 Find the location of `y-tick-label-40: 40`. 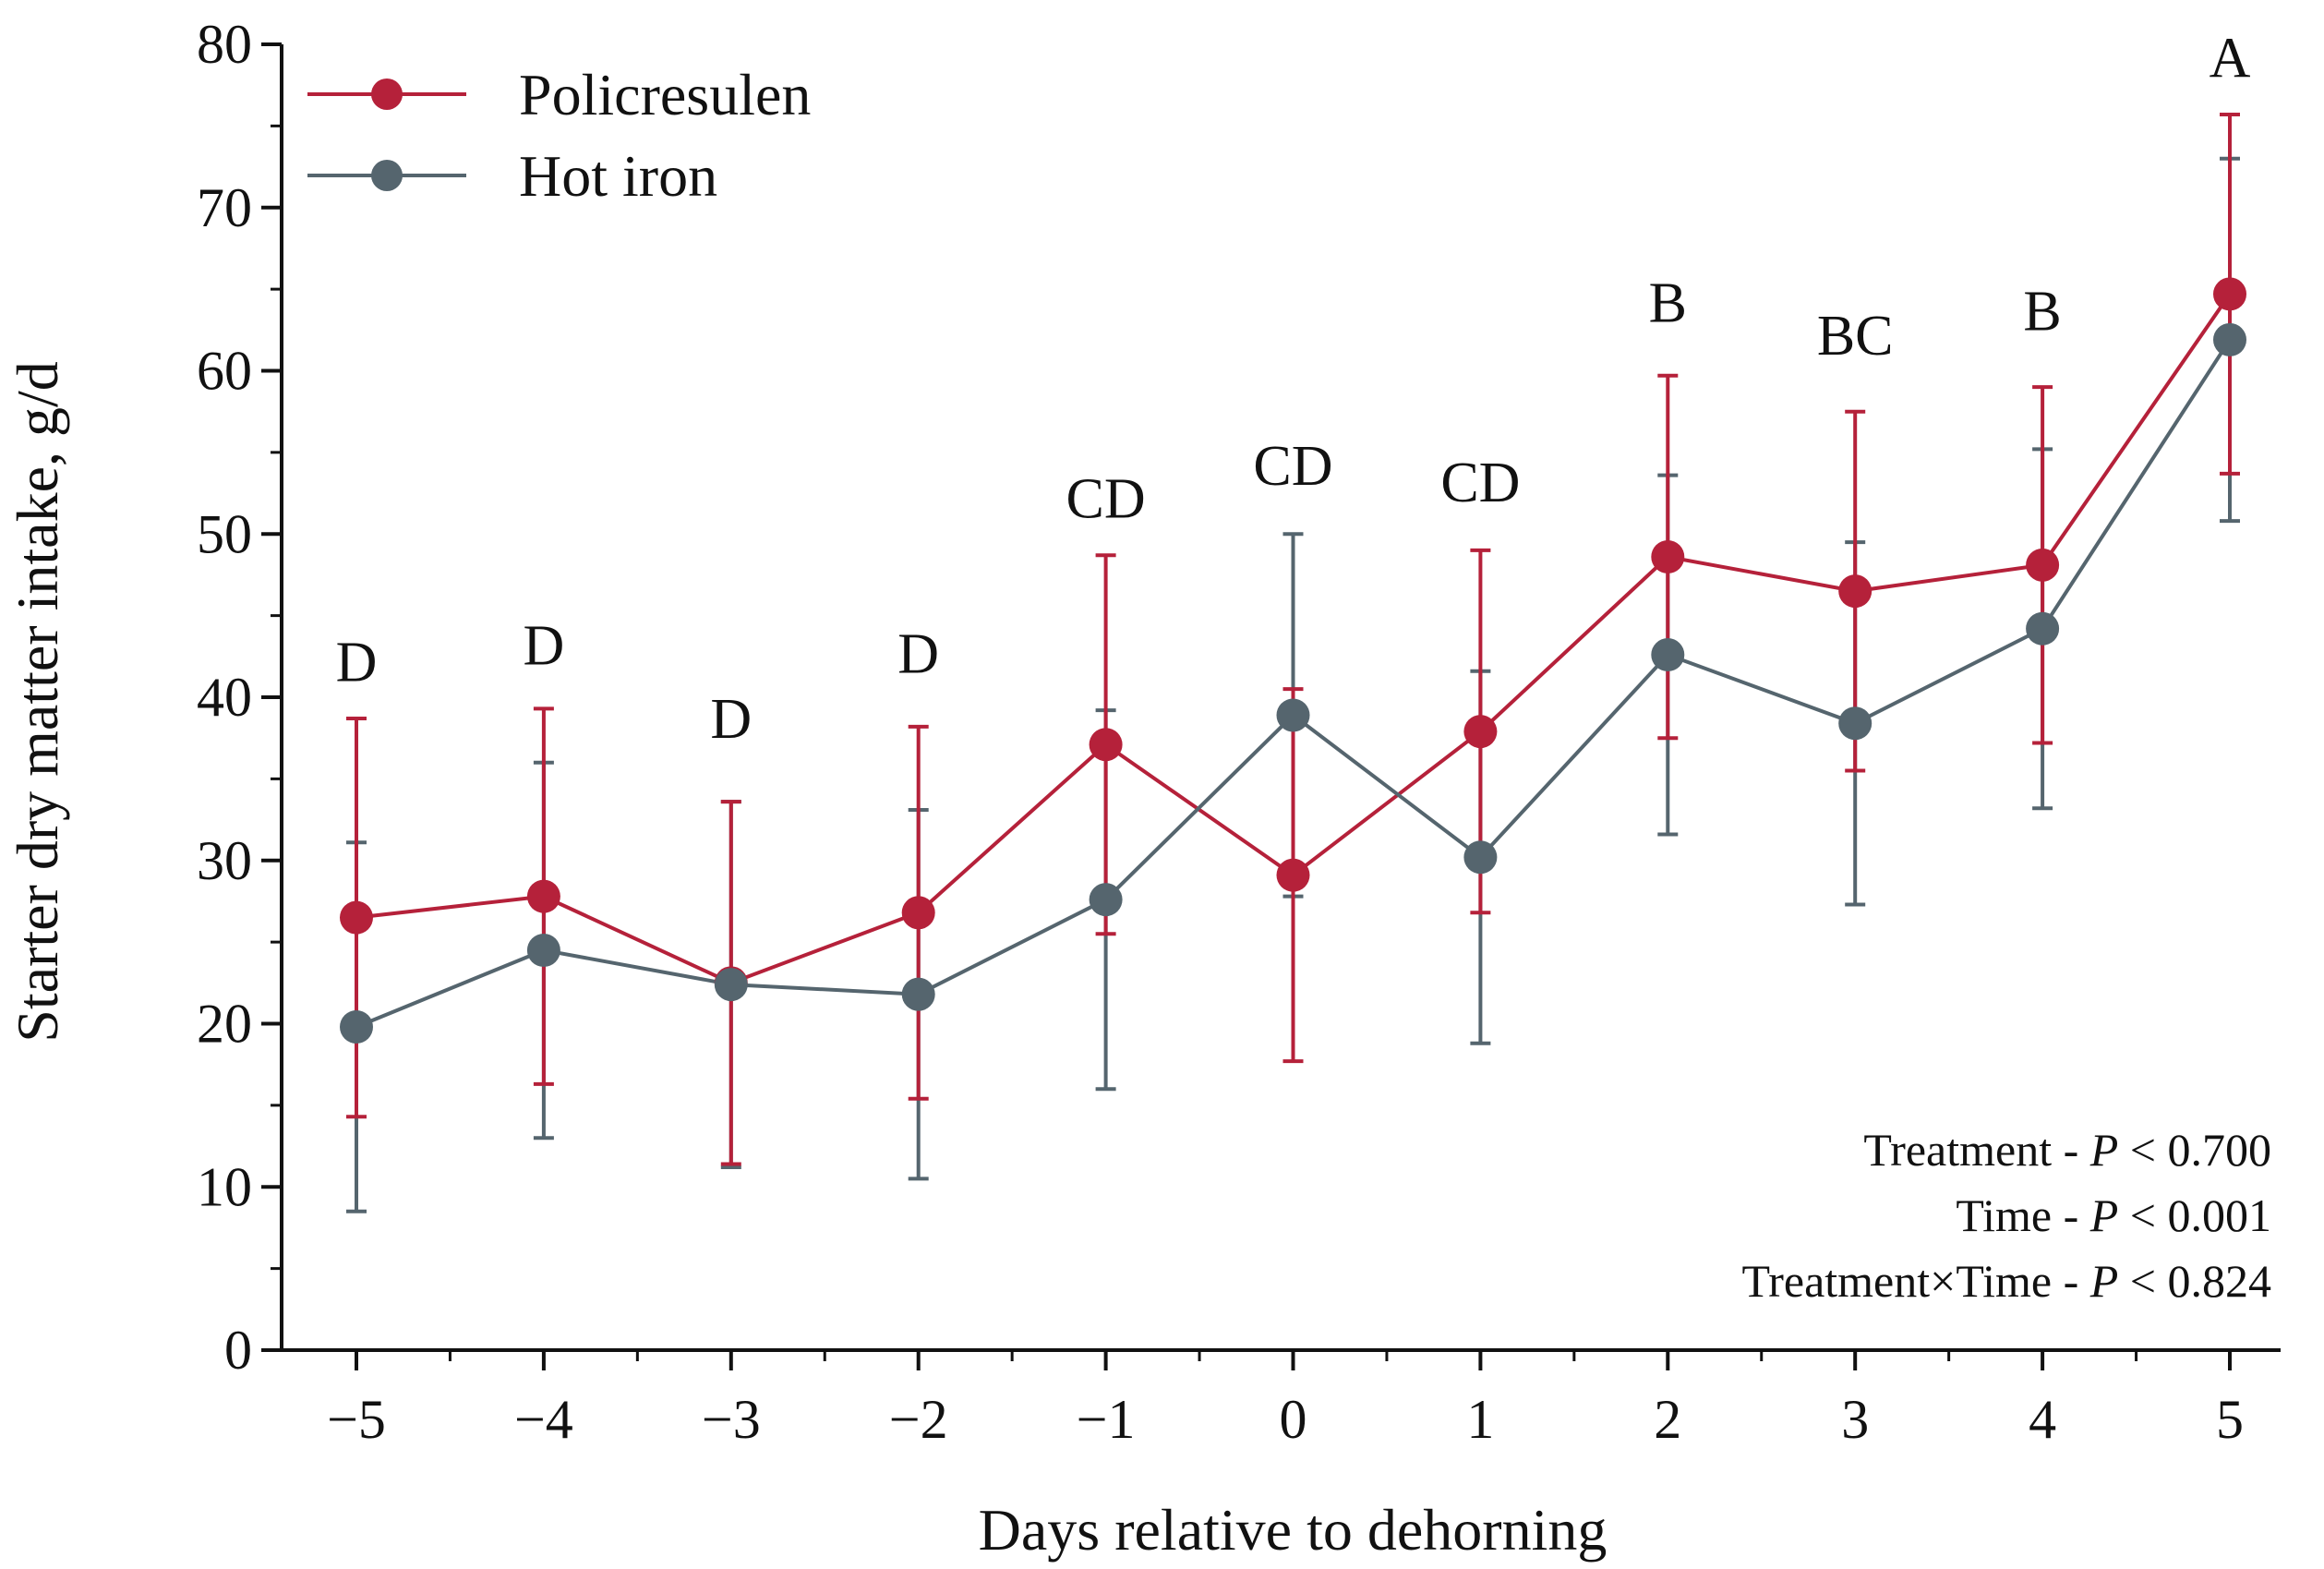

y-tick-label-40: 40 is located at coordinates (224, 697).